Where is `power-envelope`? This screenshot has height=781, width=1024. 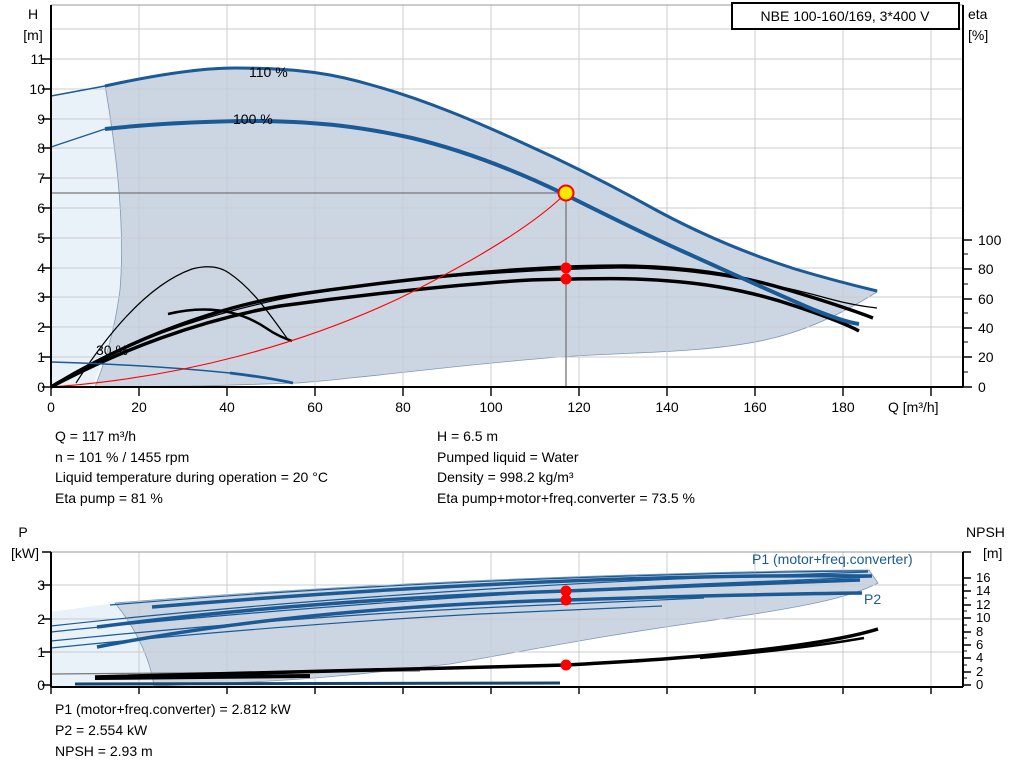 power-envelope is located at coordinates (496, 628).